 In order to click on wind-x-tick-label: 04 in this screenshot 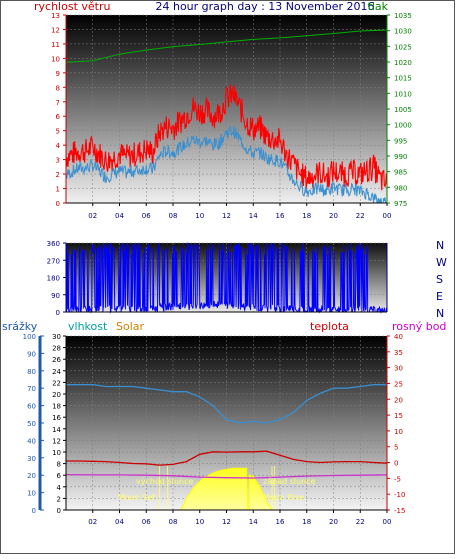, I will do `click(119, 216)`.